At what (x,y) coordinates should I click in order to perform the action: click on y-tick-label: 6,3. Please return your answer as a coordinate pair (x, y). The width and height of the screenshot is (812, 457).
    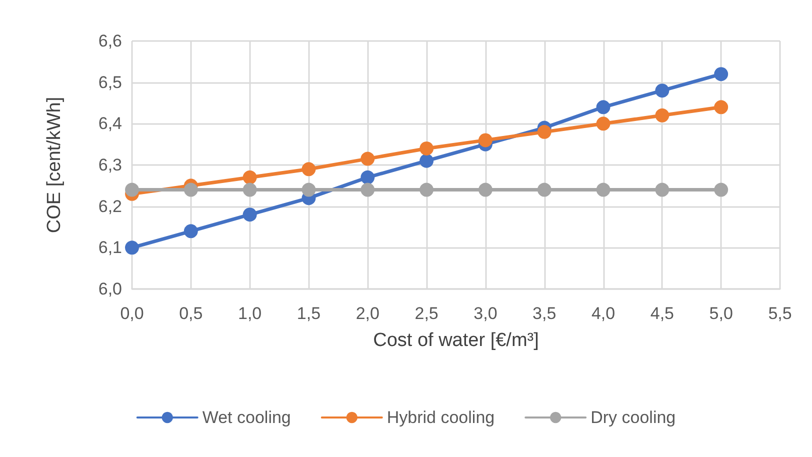
    Looking at the image, I should click on (110, 165).